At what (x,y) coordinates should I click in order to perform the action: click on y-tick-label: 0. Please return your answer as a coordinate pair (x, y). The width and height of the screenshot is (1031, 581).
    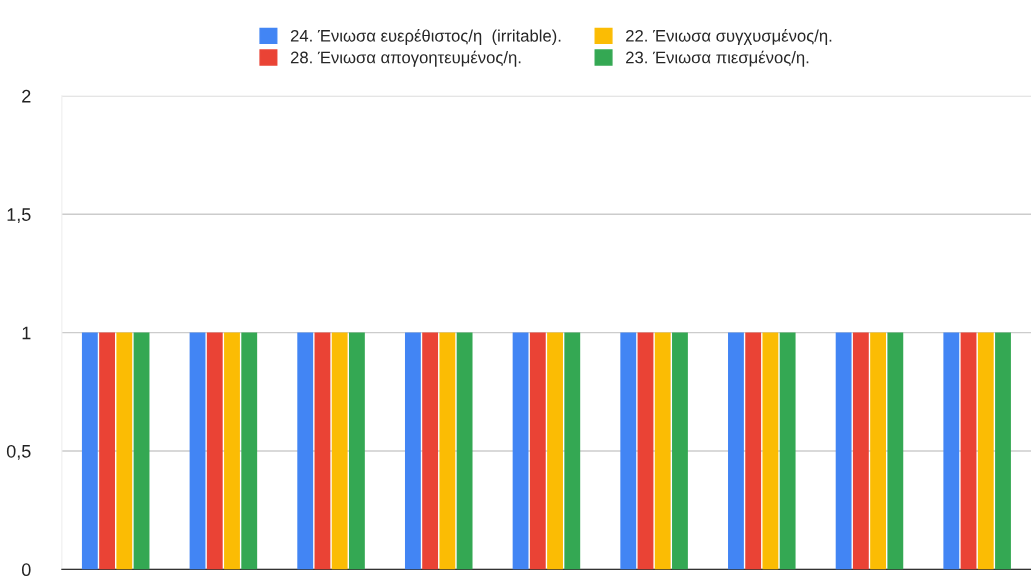
    Looking at the image, I should click on (26, 570).